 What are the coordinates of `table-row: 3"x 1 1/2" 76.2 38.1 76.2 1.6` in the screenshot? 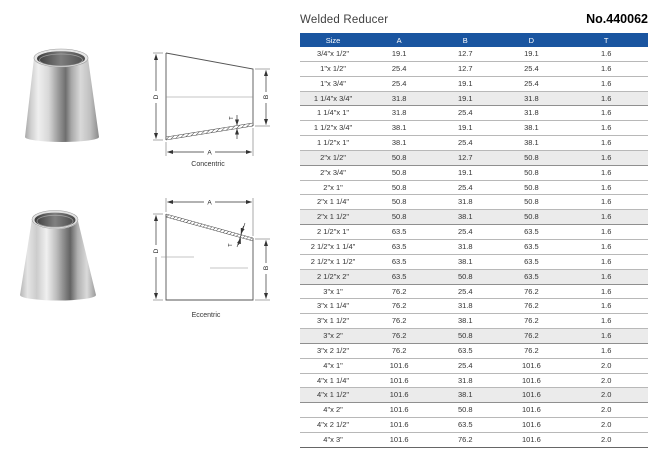 It's located at (474, 321).